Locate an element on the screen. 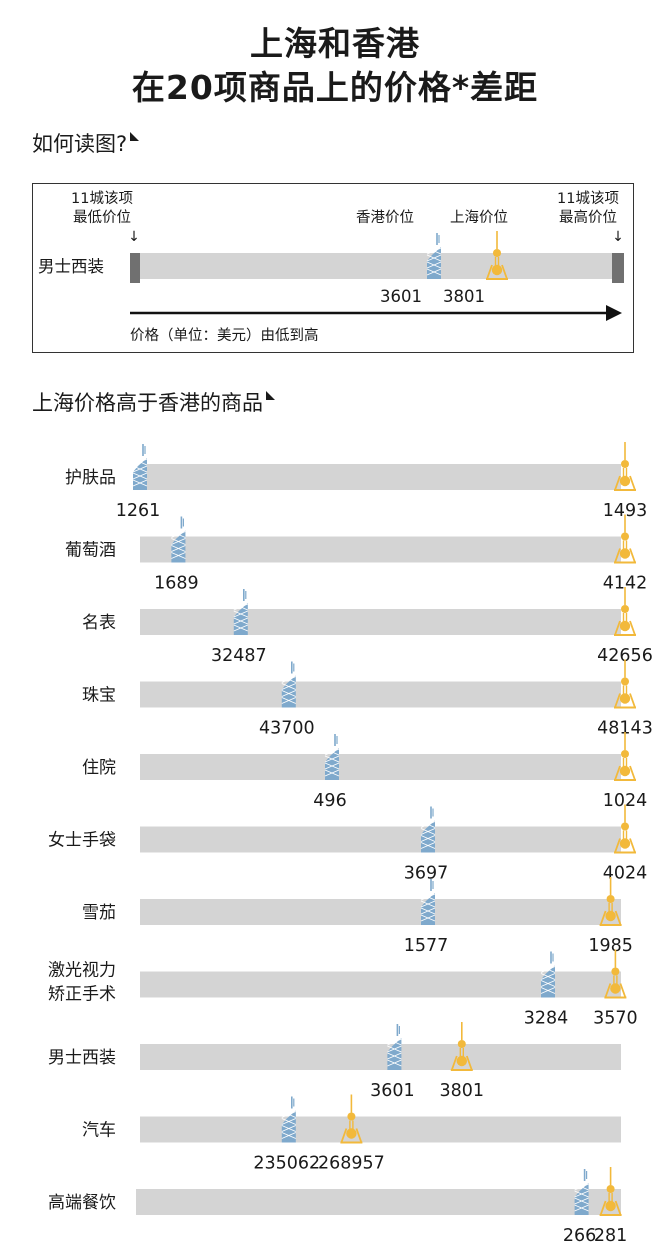  section-heading: 上海价格高于香港的商品 is located at coordinates (153, 403).